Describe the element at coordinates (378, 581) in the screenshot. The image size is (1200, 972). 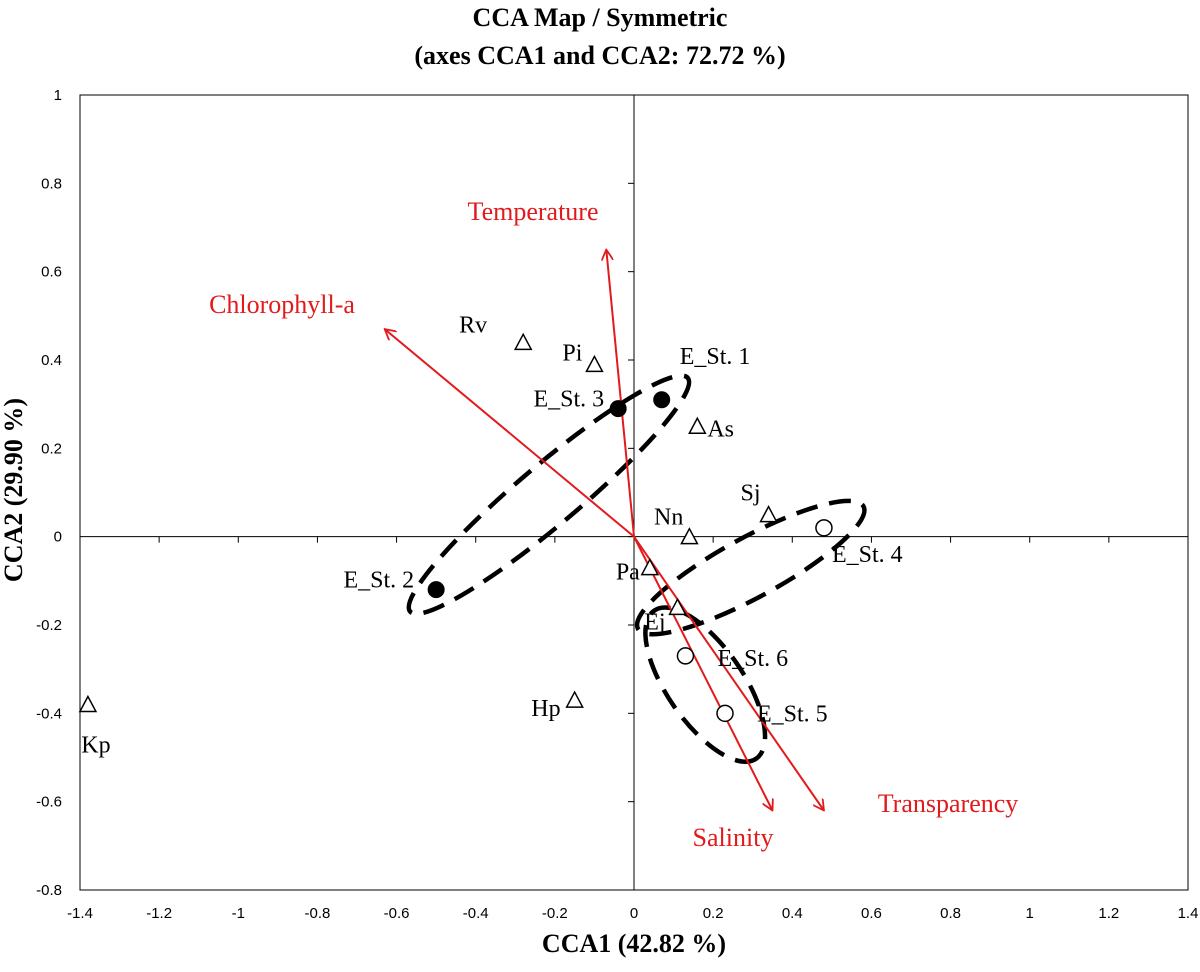
I see `site-label: E_St. 2` at that location.